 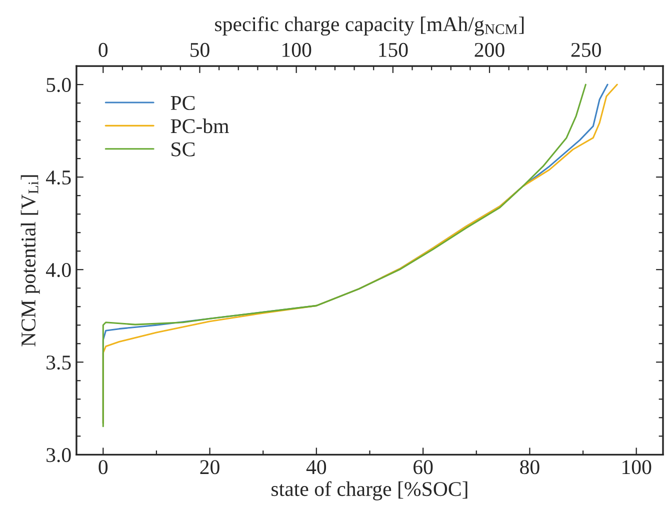 What do you see at coordinates (103, 49) in the screenshot?
I see `x2-tick-label: 0` at bounding box center [103, 49].